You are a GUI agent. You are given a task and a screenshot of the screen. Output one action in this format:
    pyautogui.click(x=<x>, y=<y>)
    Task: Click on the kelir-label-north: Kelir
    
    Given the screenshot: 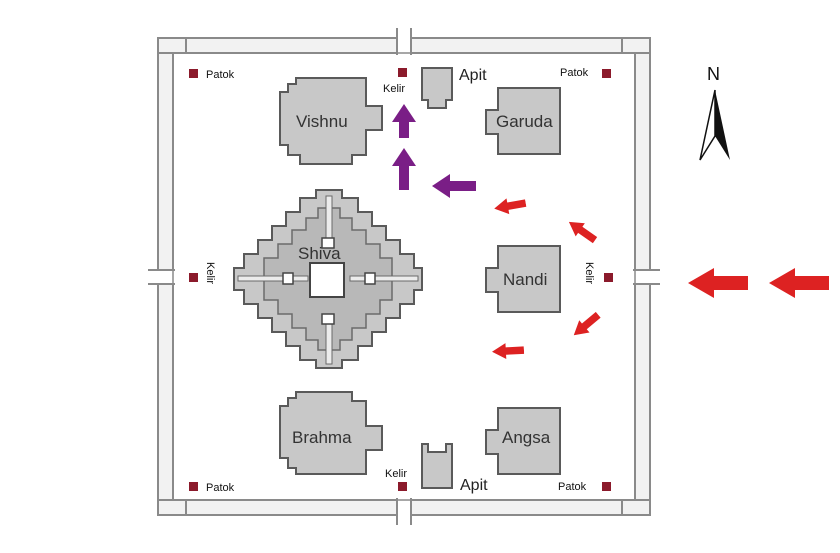 What is the action you would take?
    pyautogui.click(x=394, y=89)
    